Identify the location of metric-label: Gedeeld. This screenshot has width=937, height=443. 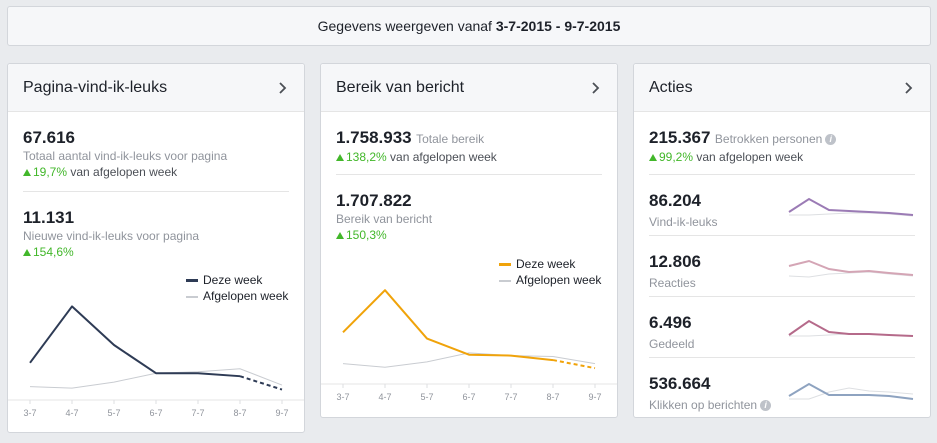
(672, 344).